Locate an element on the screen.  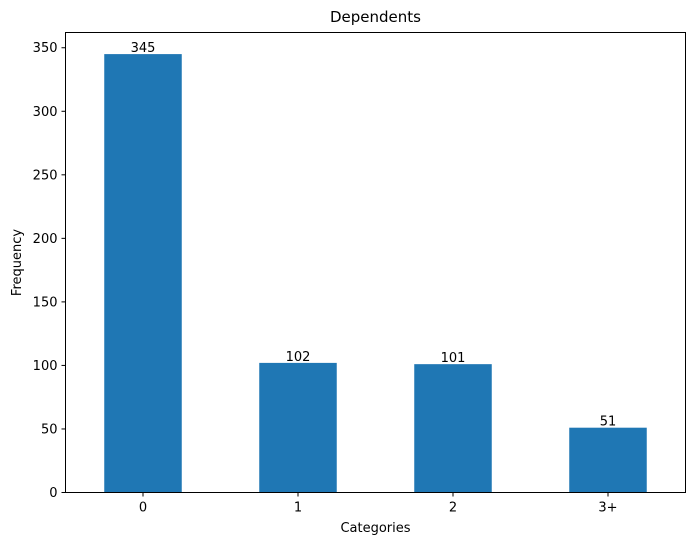
y-tick-label: 300 is located at coordinates (45, 112).